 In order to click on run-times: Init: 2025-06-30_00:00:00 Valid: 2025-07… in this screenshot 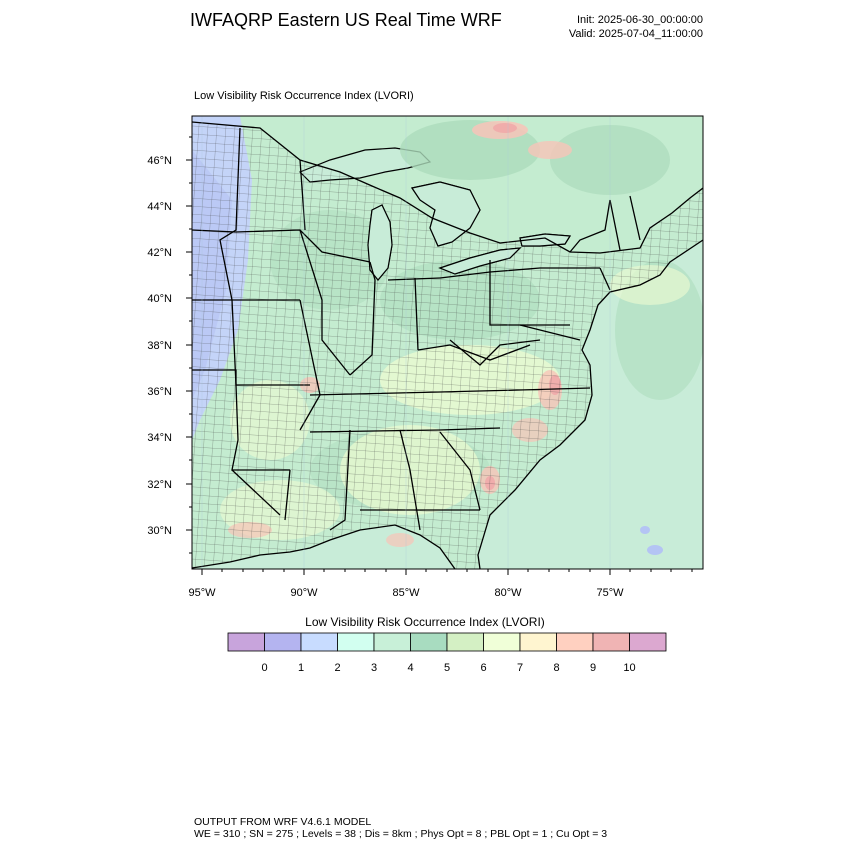, I will do `click(636, 27)`.